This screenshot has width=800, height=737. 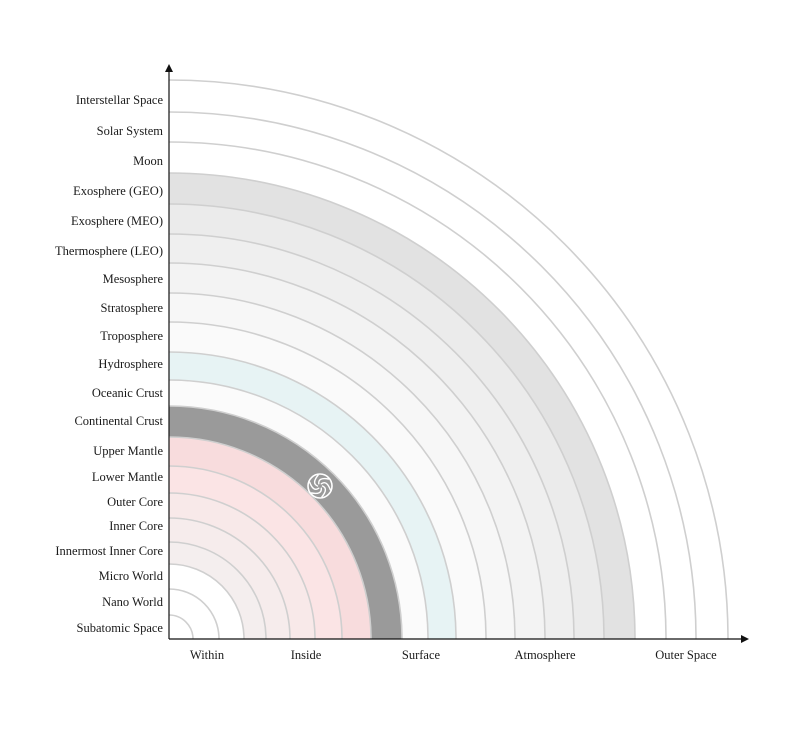 What do you see at coordinates (148, 161) in the screenshot?
I see `layer-label: Moon` at bounding box center [148, 161].